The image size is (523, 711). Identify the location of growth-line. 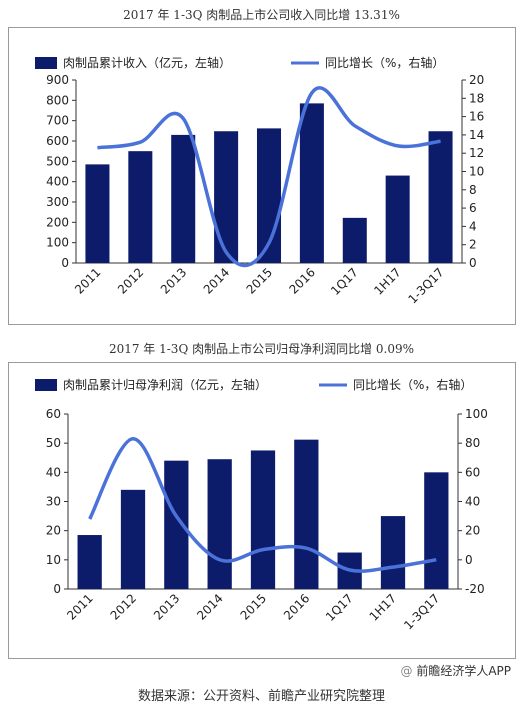
(262, 505).